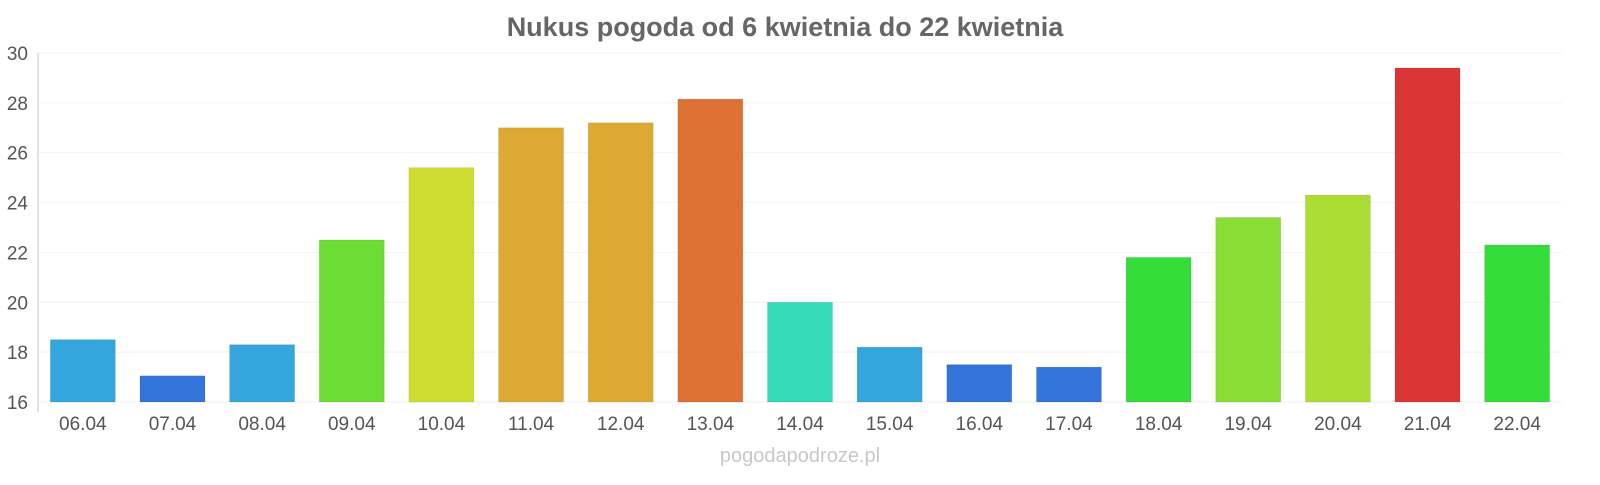 This screenshot has height=485, width=1600. I want to click on x-tick-label: 10.04, so click(442, 424).